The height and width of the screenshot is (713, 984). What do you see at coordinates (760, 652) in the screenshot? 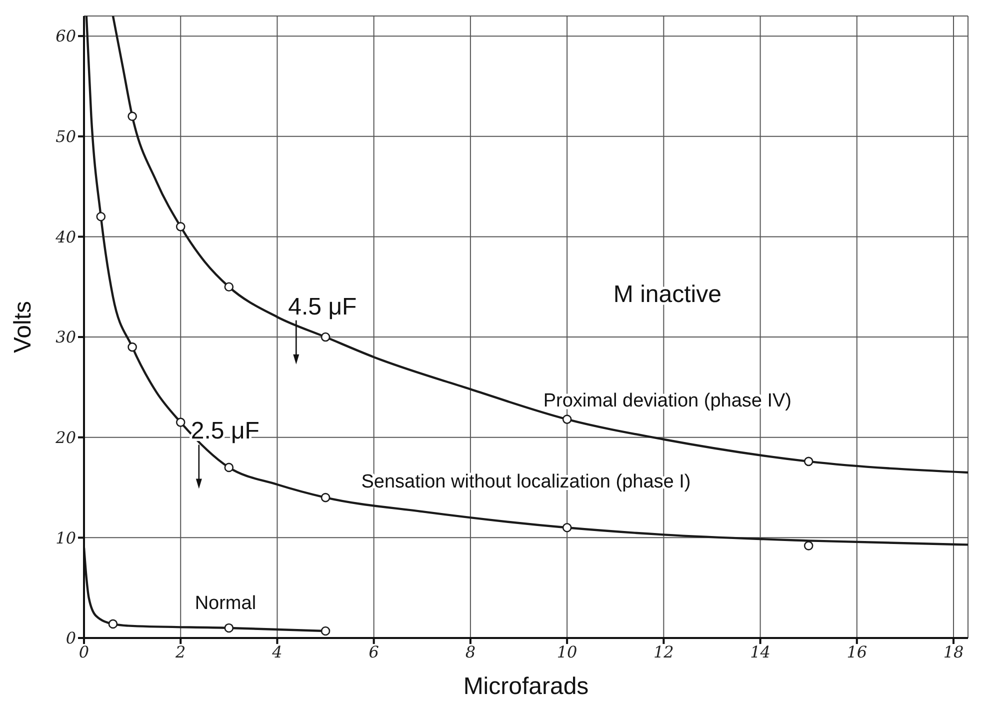
I see `x-tick-label: 14` at bounding box center [760, 652].